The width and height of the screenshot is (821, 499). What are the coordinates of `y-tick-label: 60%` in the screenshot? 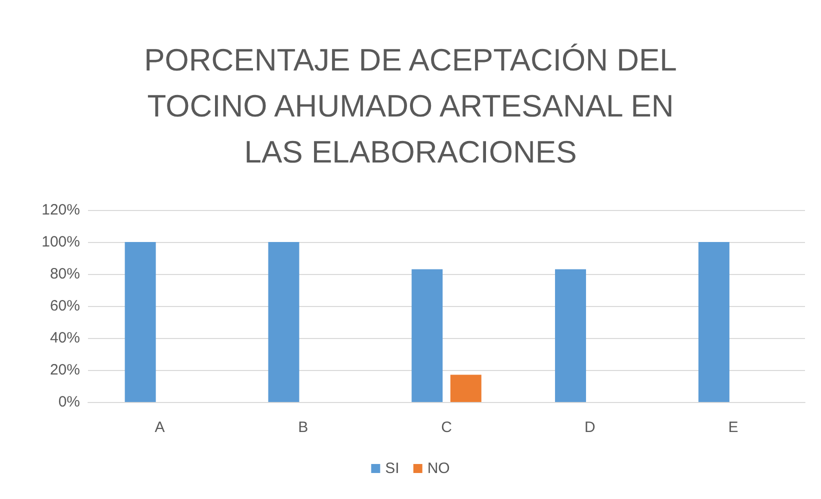 It's located at (65, 306).